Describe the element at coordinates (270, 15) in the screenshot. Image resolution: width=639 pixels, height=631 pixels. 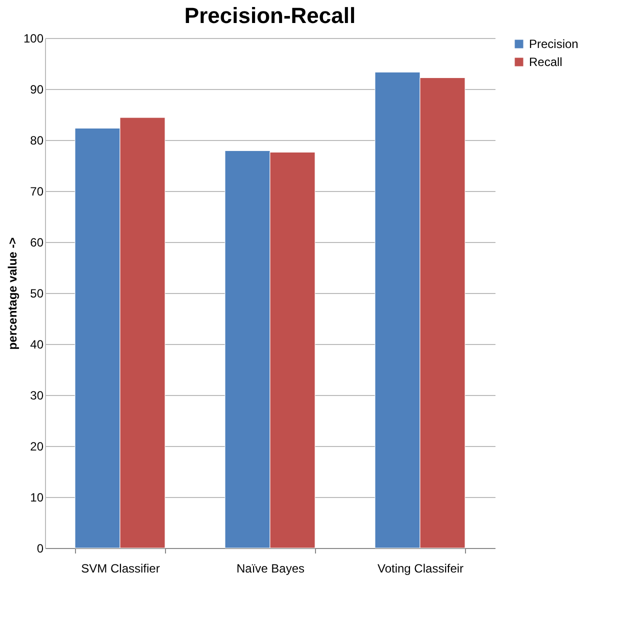
I see `chart-title: Precision-Recall` at that location.